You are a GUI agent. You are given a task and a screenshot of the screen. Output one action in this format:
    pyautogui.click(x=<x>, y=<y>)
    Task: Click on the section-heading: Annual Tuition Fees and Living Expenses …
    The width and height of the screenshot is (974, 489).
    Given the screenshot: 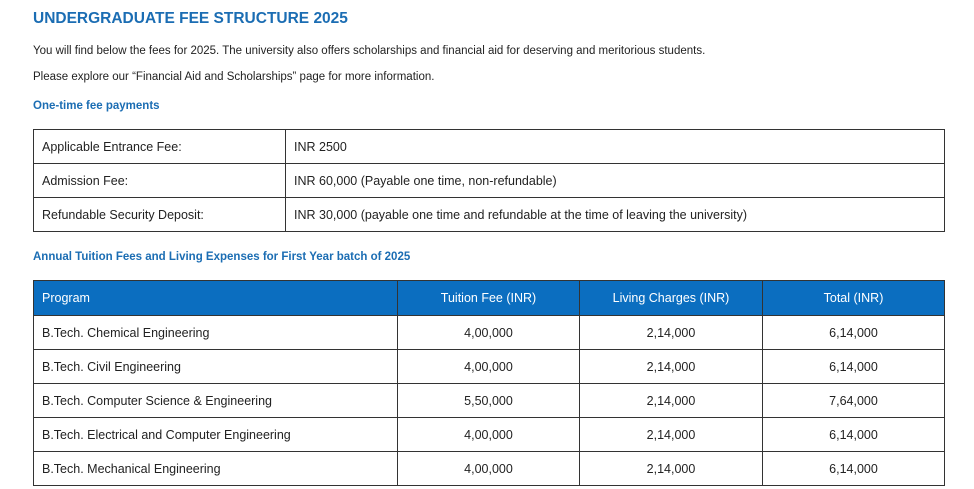 What is the action you would take?
    pyautogui.click(x=222, y=257)
    